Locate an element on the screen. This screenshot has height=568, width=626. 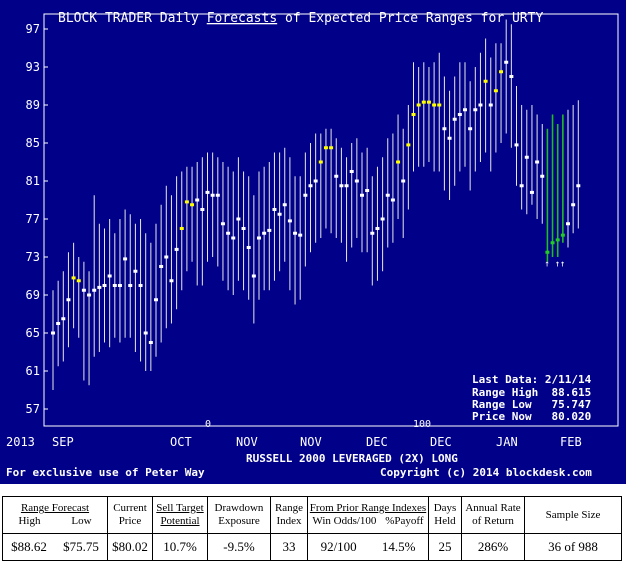
month-label: JAN is located at coordinates (507, 442).